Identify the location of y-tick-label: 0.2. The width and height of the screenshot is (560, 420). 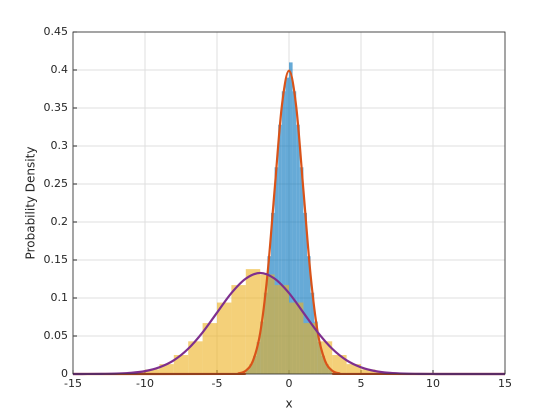
(60, 221).